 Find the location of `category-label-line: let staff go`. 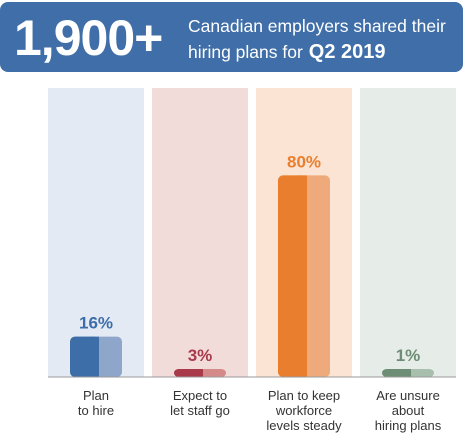

category-label-line: let staff go is located at coordinates (200, 410).